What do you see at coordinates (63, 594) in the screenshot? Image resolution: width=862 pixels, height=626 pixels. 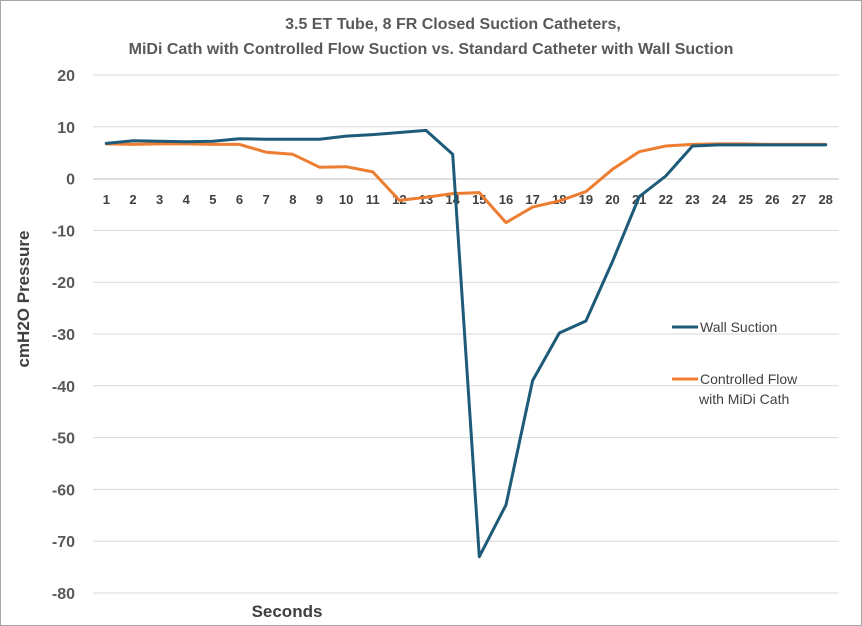 I see `y-tick-label: -80` at bounding box center [63, 594].